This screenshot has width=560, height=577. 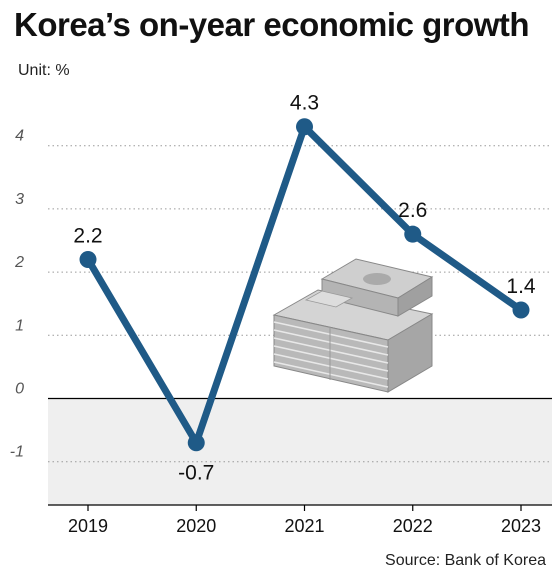 I want to click on x-tick-label: 2020, so click(x=196, y=526).